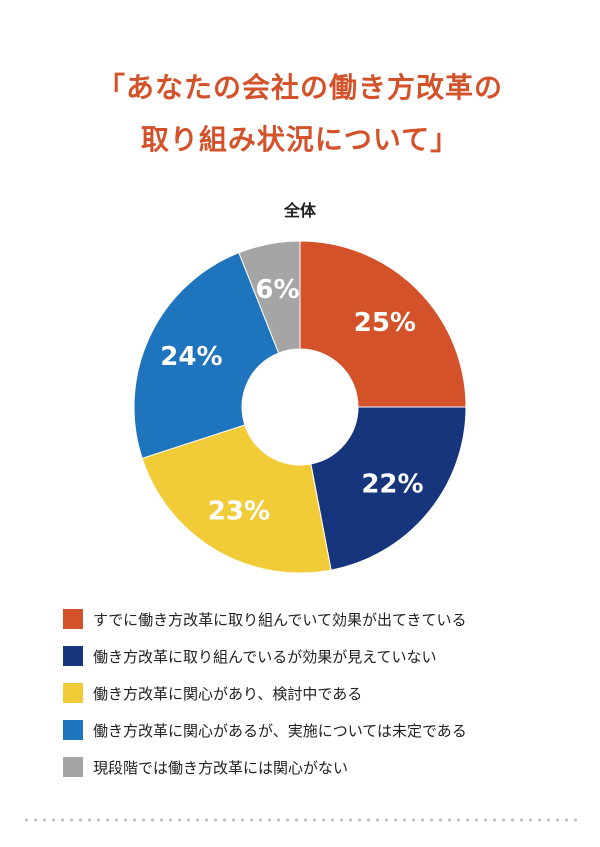 This screenshot has height=847, width=600. I want to click on slice-value-label: 22%, so click(392, 484).